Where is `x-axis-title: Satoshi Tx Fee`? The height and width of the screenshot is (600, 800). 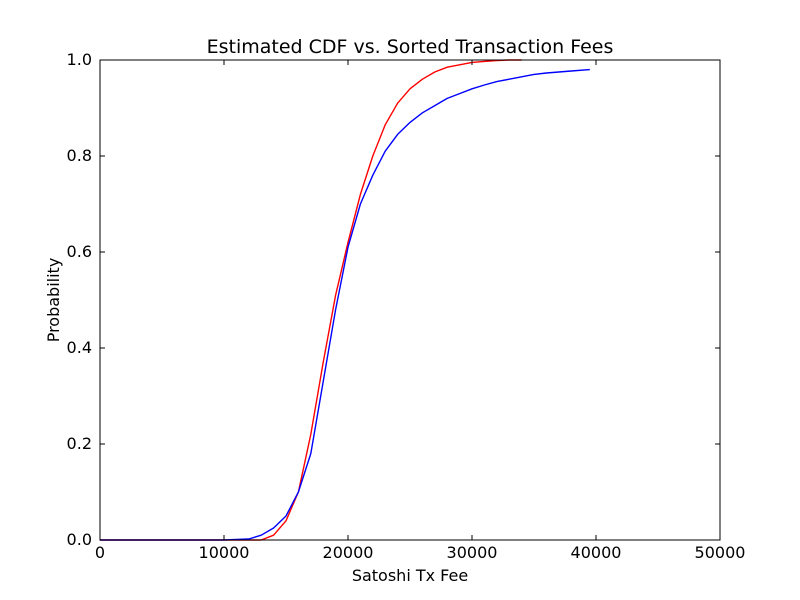
x-axis-title: Satoshi Tx Fee is located at coordinates (410, 575).